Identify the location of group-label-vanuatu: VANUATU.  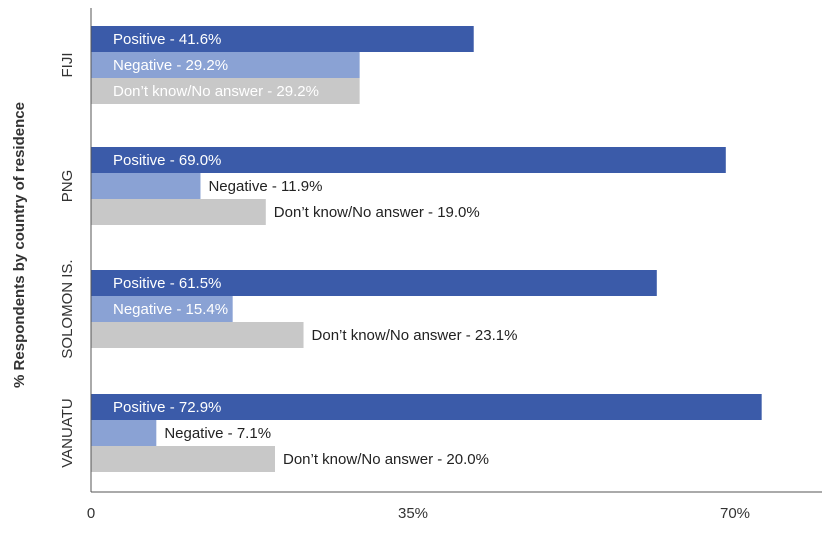
(67, 432).